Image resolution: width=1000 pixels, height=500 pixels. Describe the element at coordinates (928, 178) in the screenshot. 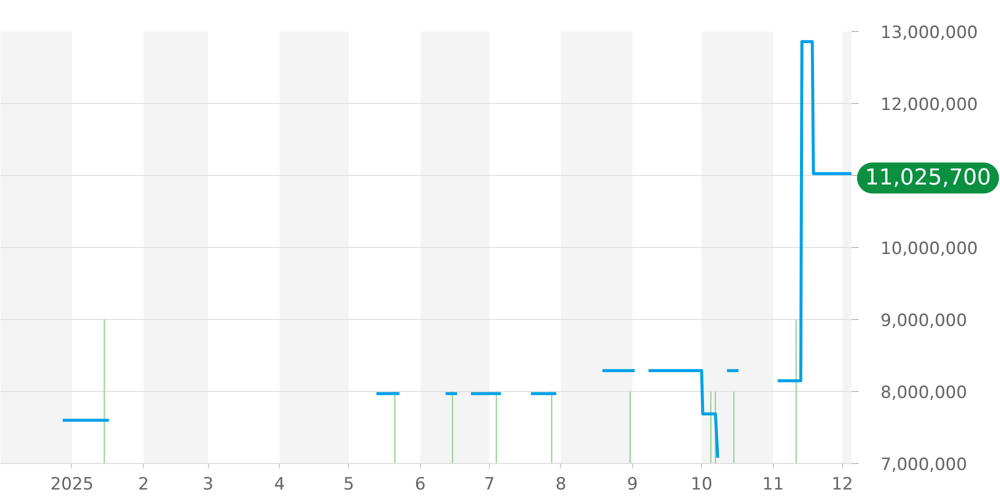

I see `data-label: 11,025,700` at that location.